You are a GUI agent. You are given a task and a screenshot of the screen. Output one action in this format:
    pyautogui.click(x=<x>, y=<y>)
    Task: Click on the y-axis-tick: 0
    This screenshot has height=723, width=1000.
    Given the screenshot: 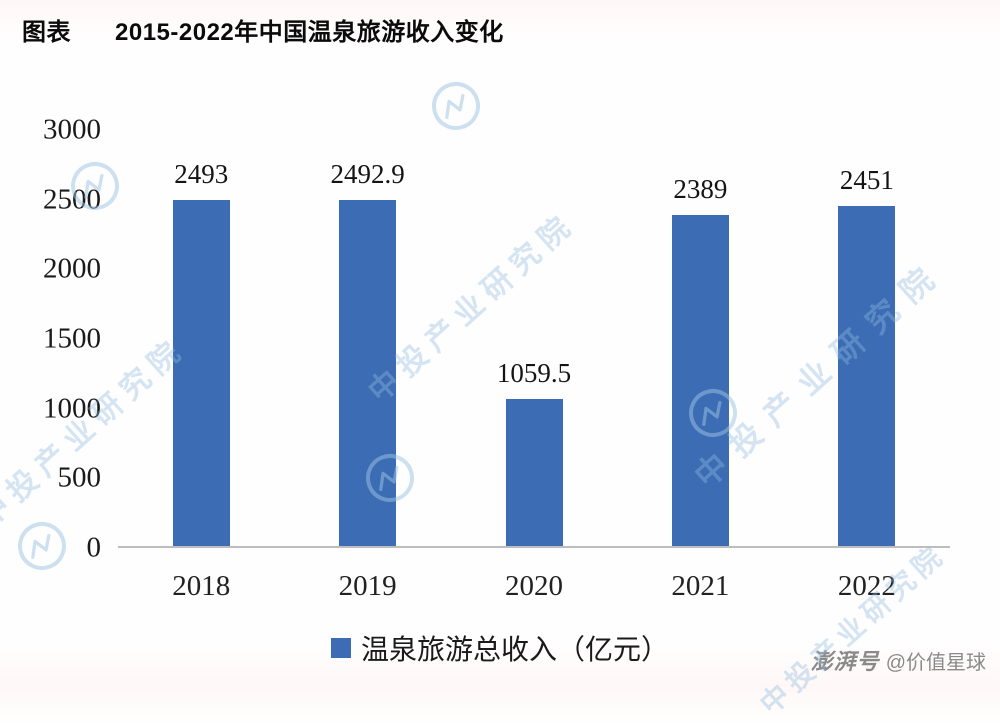 What is the action you would take?
    pyautogui.click(x=94, y=547)
    